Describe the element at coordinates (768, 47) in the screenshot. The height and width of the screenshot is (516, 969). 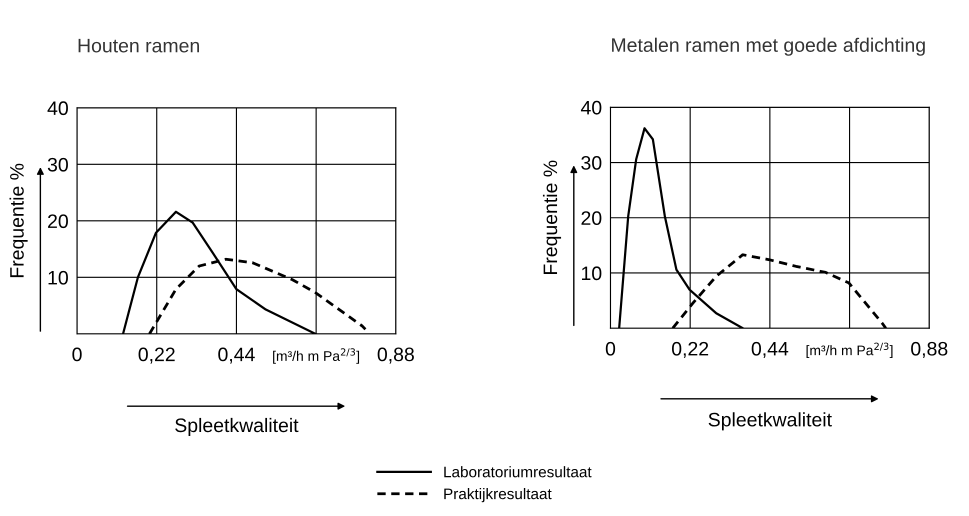
I see `chart-title: Metalen ramen met goede afdichting` at that location.